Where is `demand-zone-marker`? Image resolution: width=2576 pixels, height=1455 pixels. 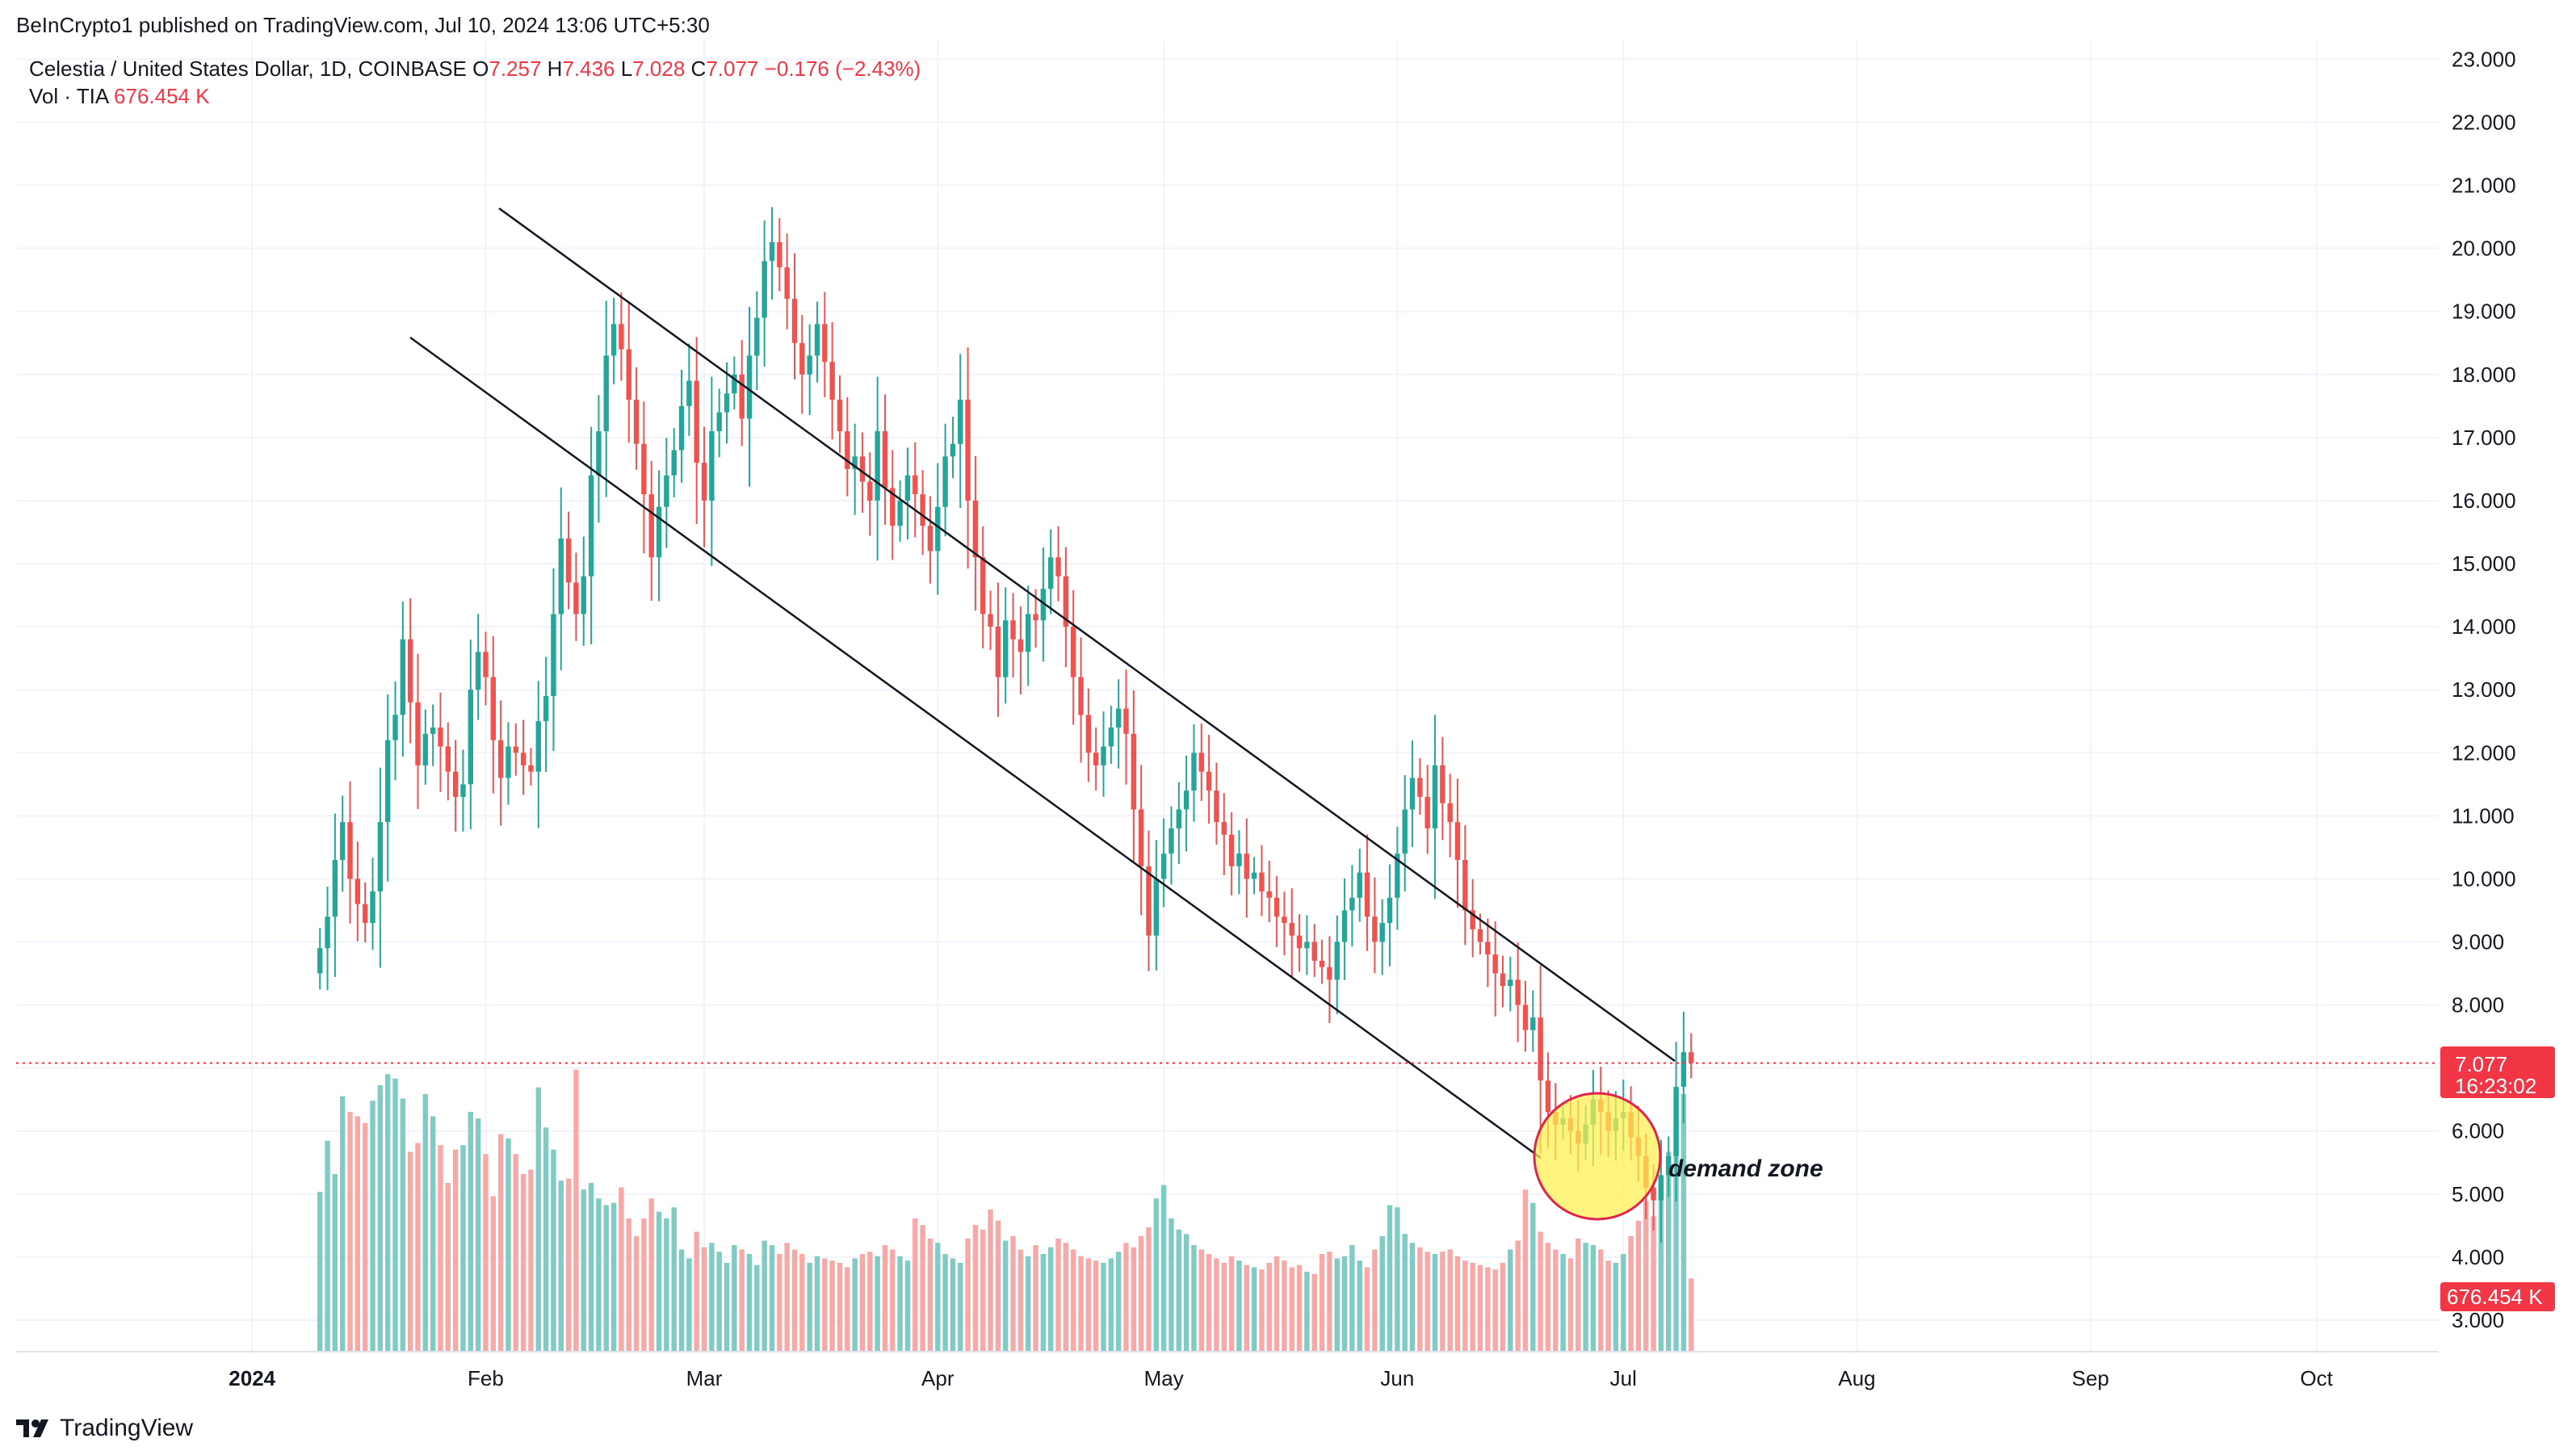 demand-zone-marker is located at coordinates (1597, 1156).